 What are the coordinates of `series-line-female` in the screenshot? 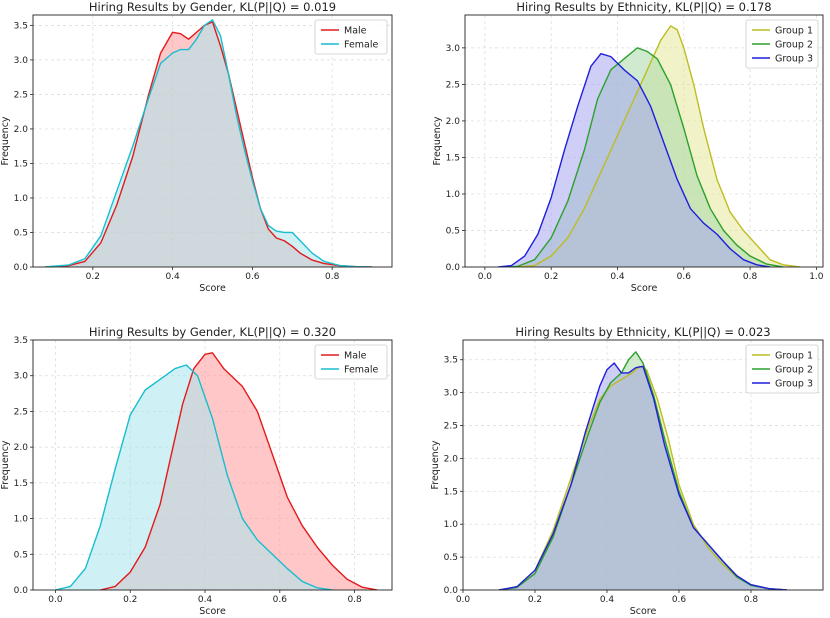 It's located at (194, 477).